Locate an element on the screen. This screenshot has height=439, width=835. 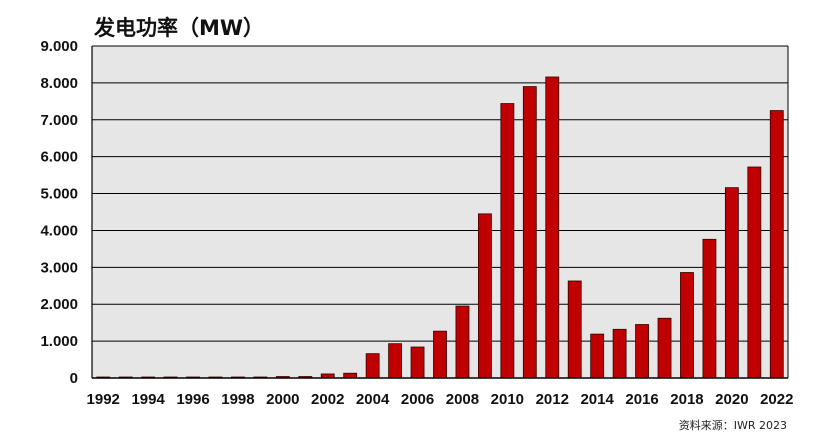
bar-2011 is located at coordinates (529, 232).